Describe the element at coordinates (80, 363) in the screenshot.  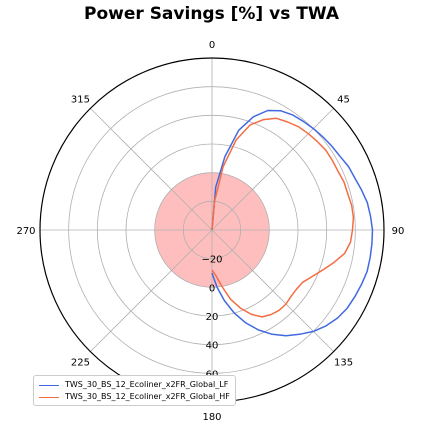
I see `angle-tick-label: 225` at that location.